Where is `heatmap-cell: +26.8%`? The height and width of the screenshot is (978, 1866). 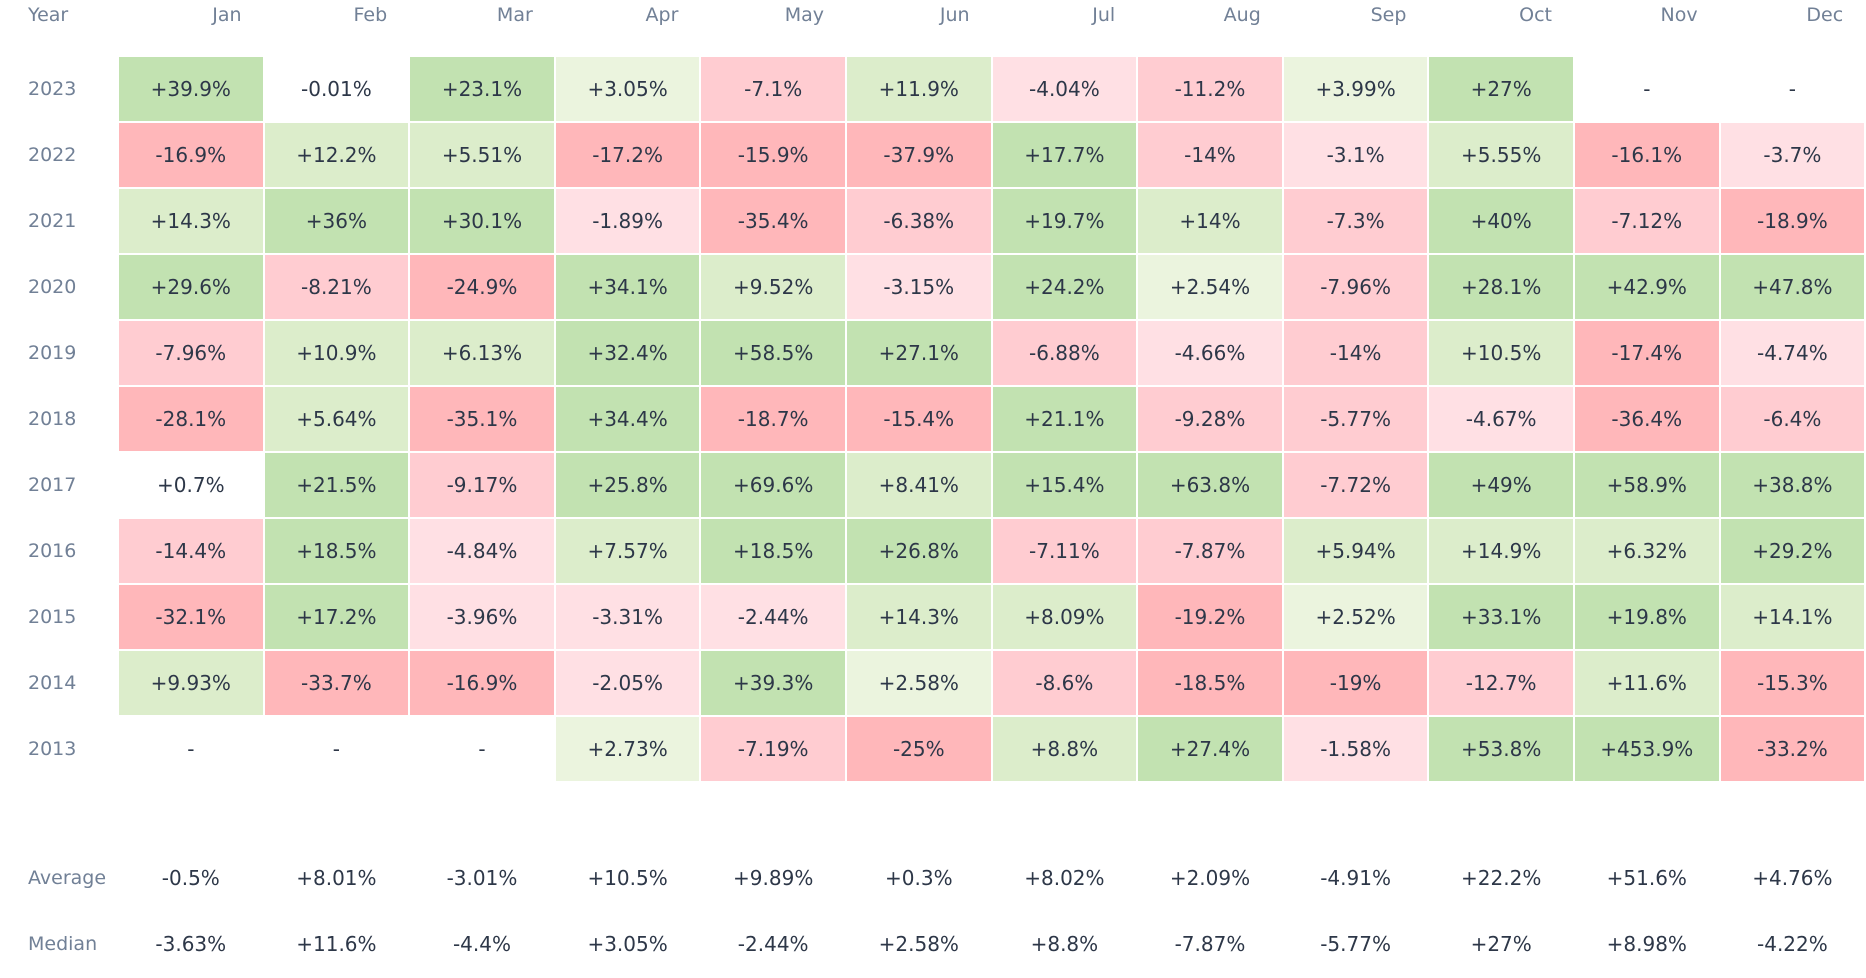
heatmap-cell: +26.8% is located at coordinates (919, 551).